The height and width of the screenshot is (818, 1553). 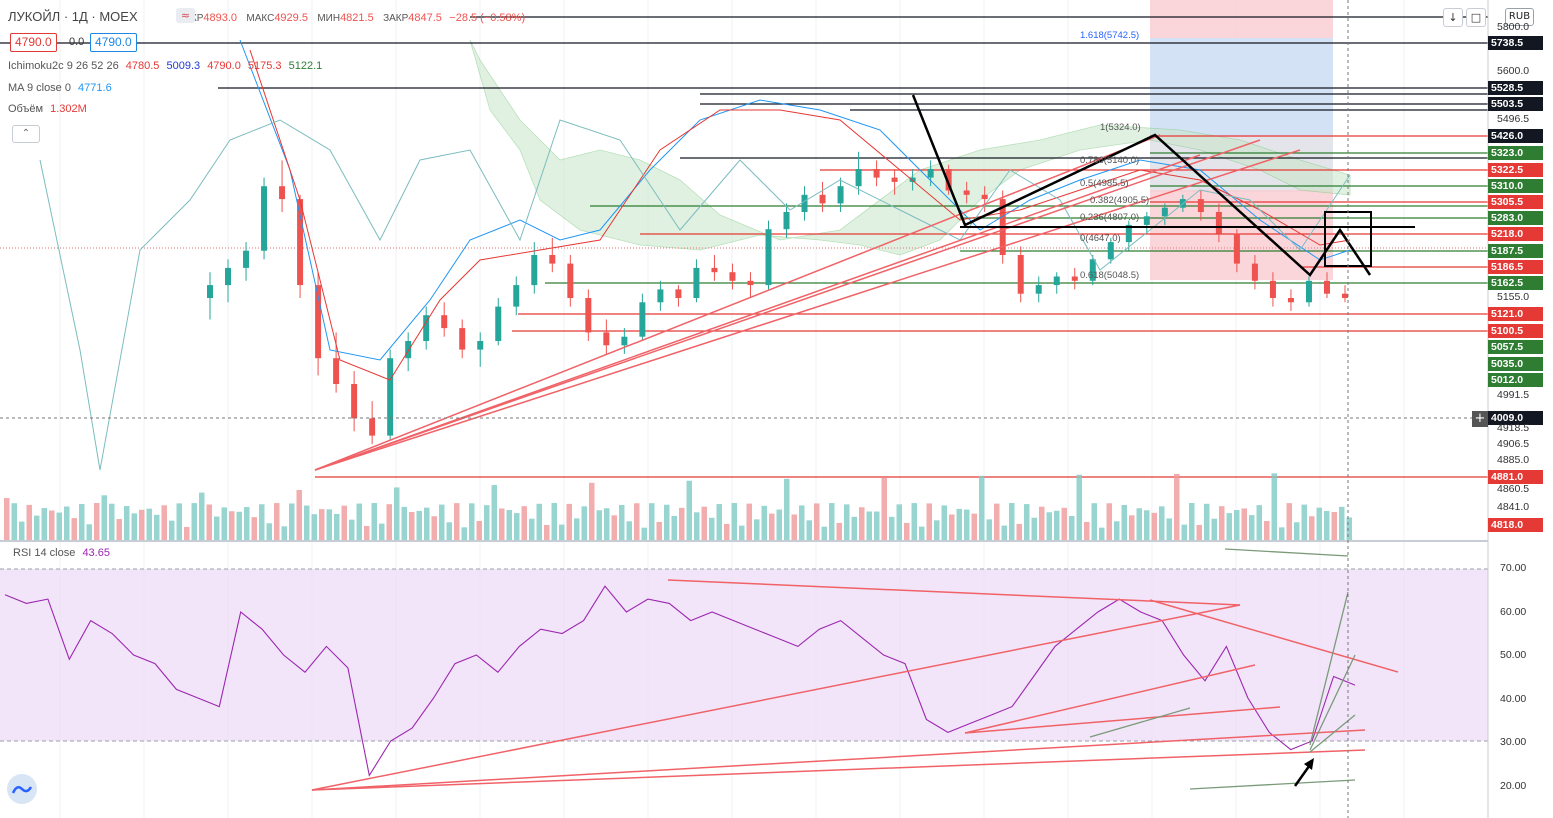 I want to click on rsi-axis-label: 40.00, so click(x=1513, y=698).